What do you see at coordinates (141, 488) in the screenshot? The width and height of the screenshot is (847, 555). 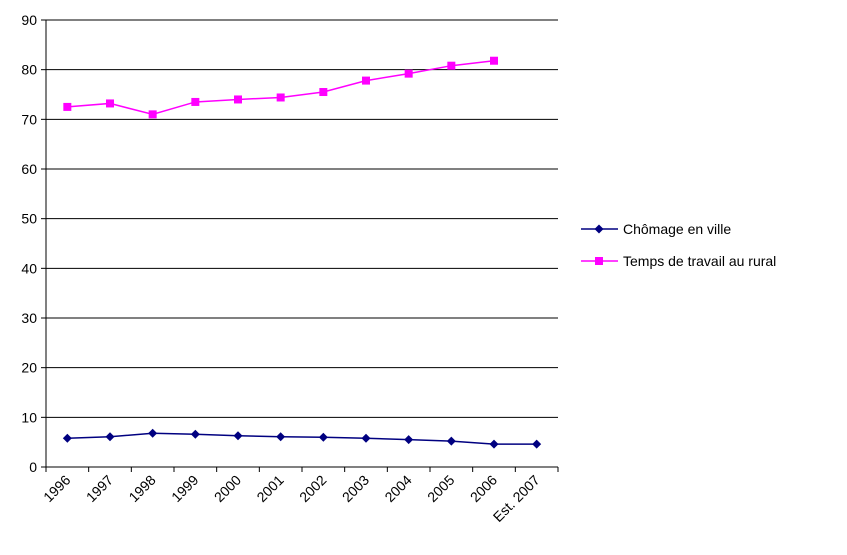 I see `x-tick-label: 1998` at bounding box center [141, 488].